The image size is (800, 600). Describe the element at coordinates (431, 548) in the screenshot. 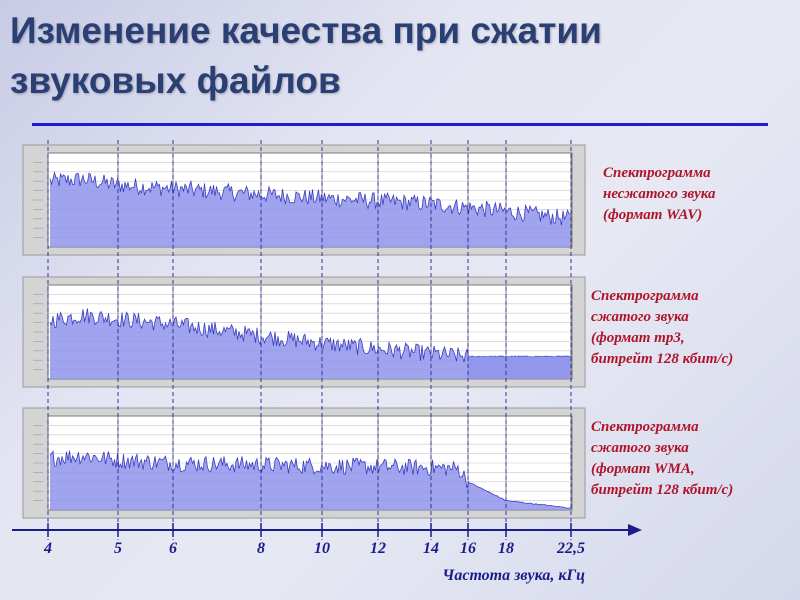

I see `tick-label: 14` at that location.